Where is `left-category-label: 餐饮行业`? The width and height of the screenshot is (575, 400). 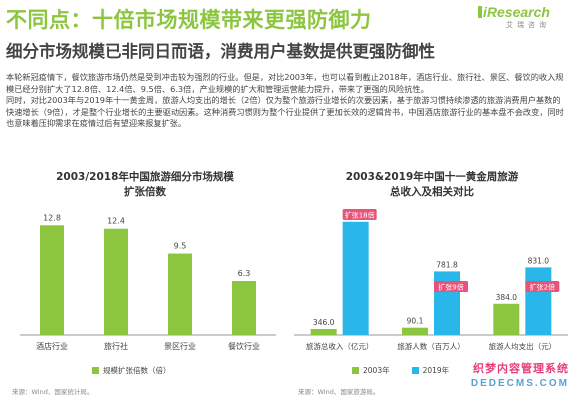 left-category-label: 餐饮行业 is located at coordinates (244, 346).